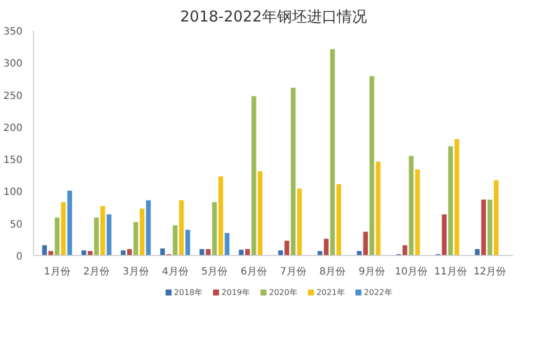 The width and height of the screenshot is (550, 341). What do you see at coordinates (283, 292) in the screenshot?
I see `legend-label: 2020年` at bounding box center [283, 292].